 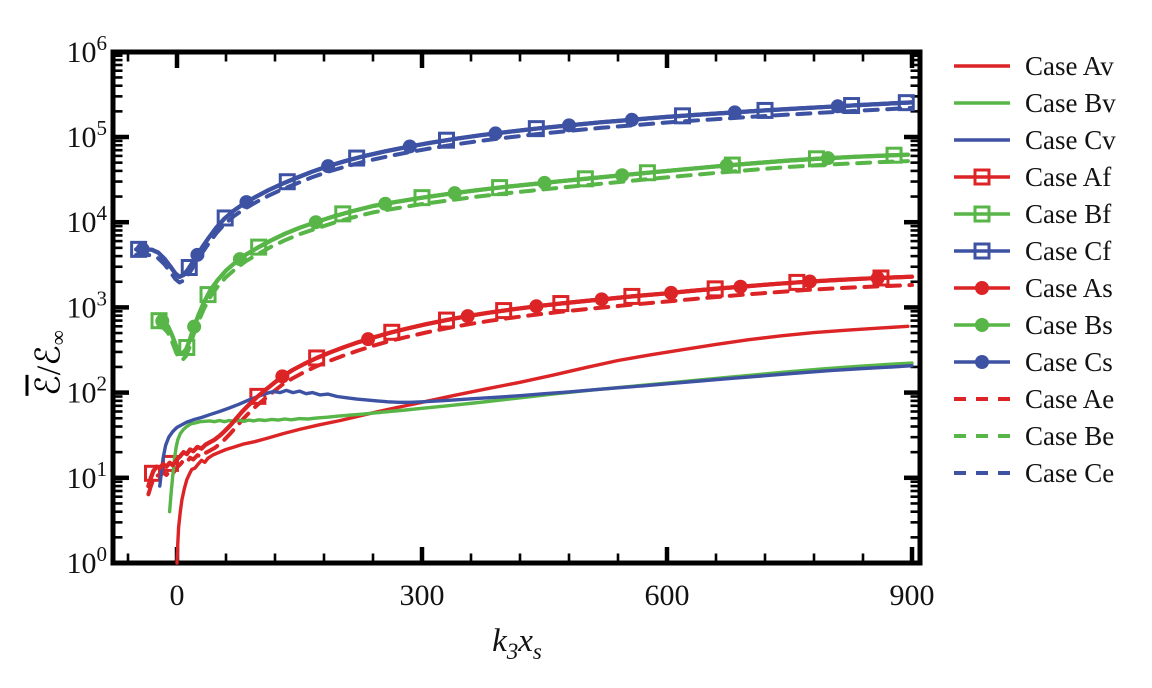 I want to click on legend-swatch-Bv, so click(x=982, y=103).